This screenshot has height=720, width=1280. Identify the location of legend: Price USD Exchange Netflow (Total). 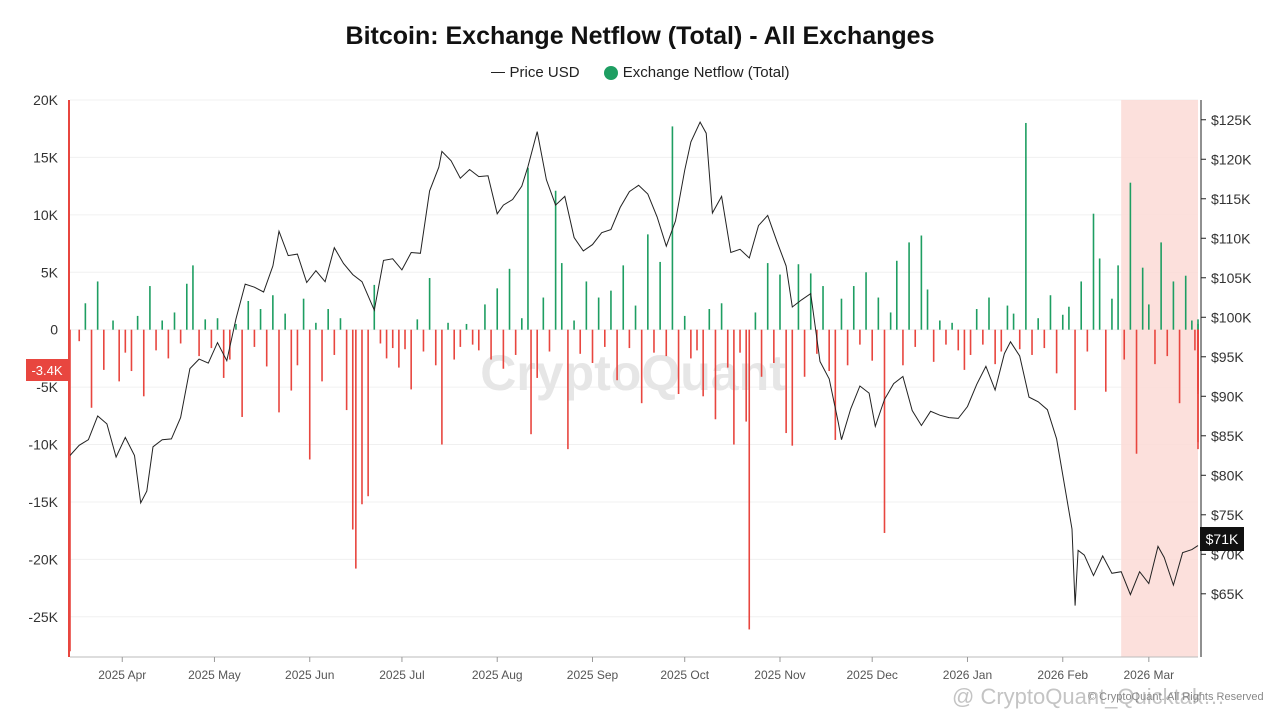
(640, 72).